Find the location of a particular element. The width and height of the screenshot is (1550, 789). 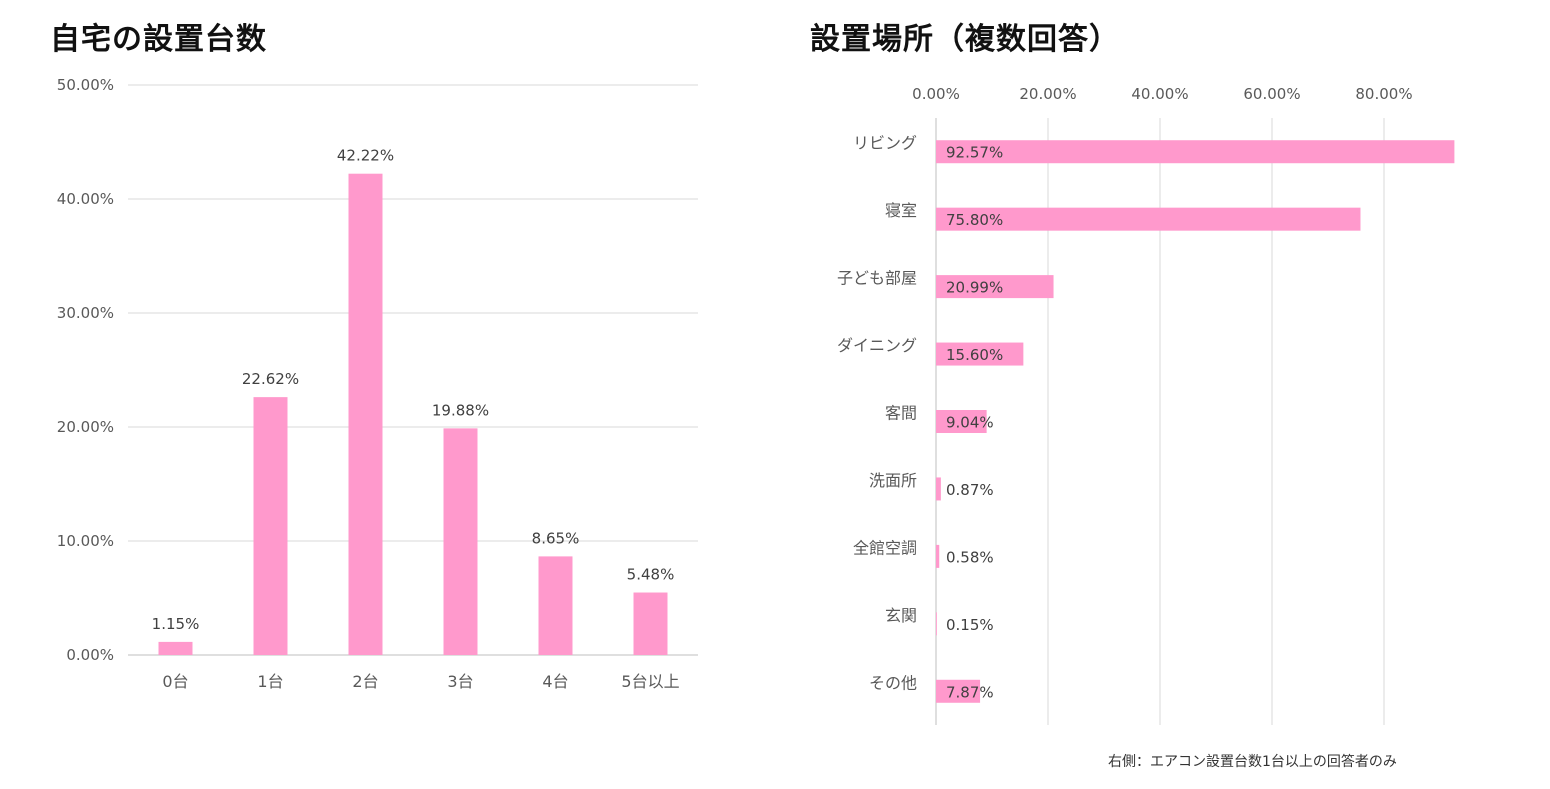

data-label: 19.88% is located at coordinates (460, 410).